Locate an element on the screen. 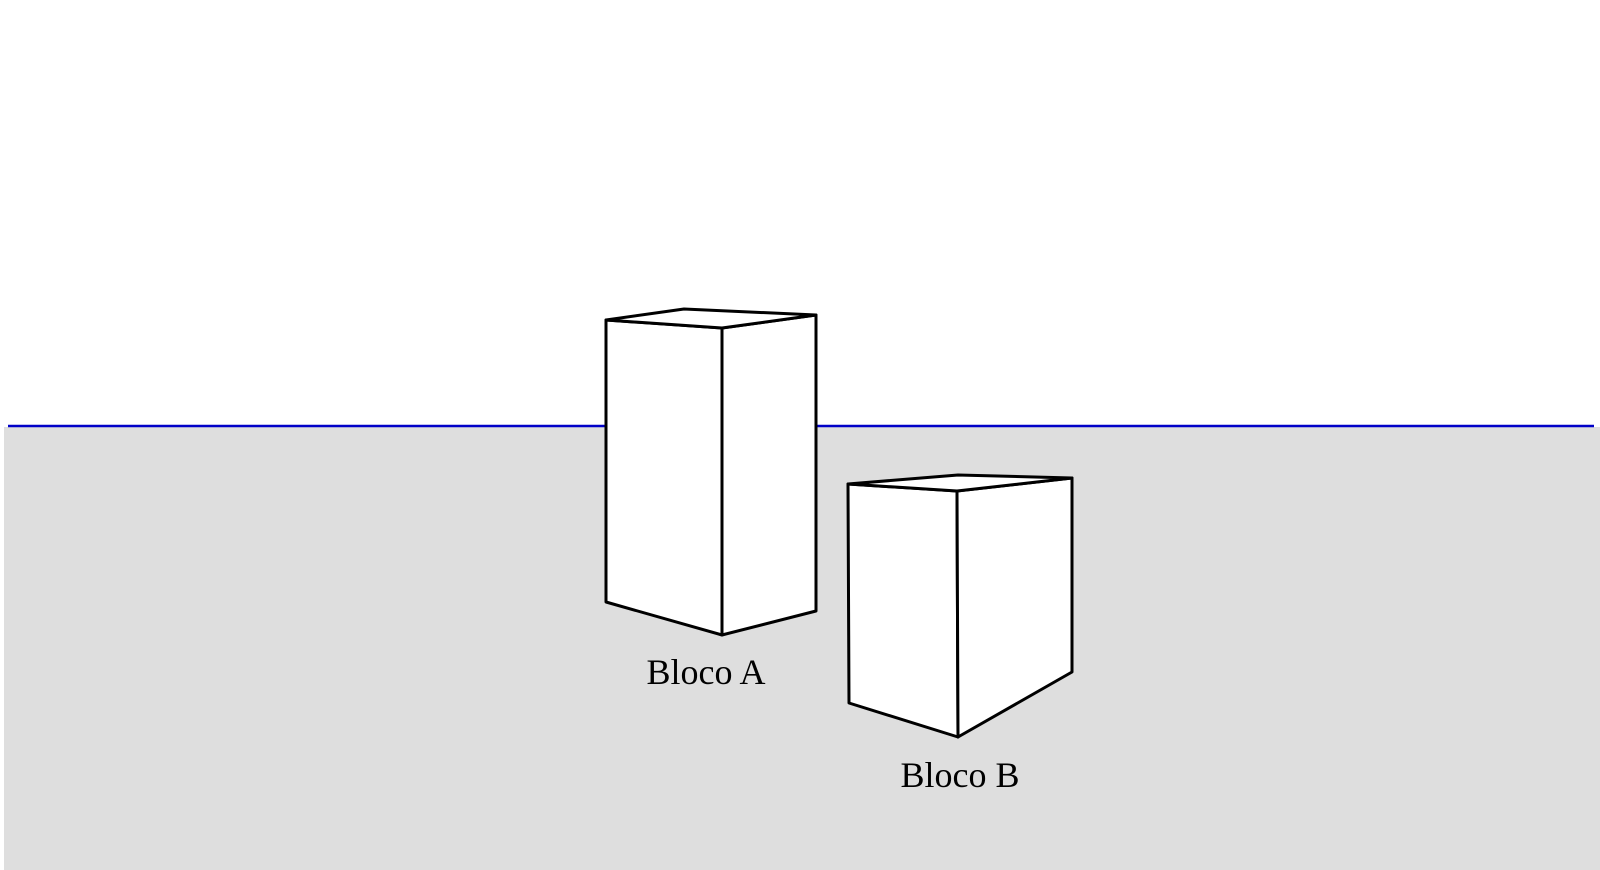 This screenshot has width=1600, height=870. block-b is located at coordinates (960, 606).